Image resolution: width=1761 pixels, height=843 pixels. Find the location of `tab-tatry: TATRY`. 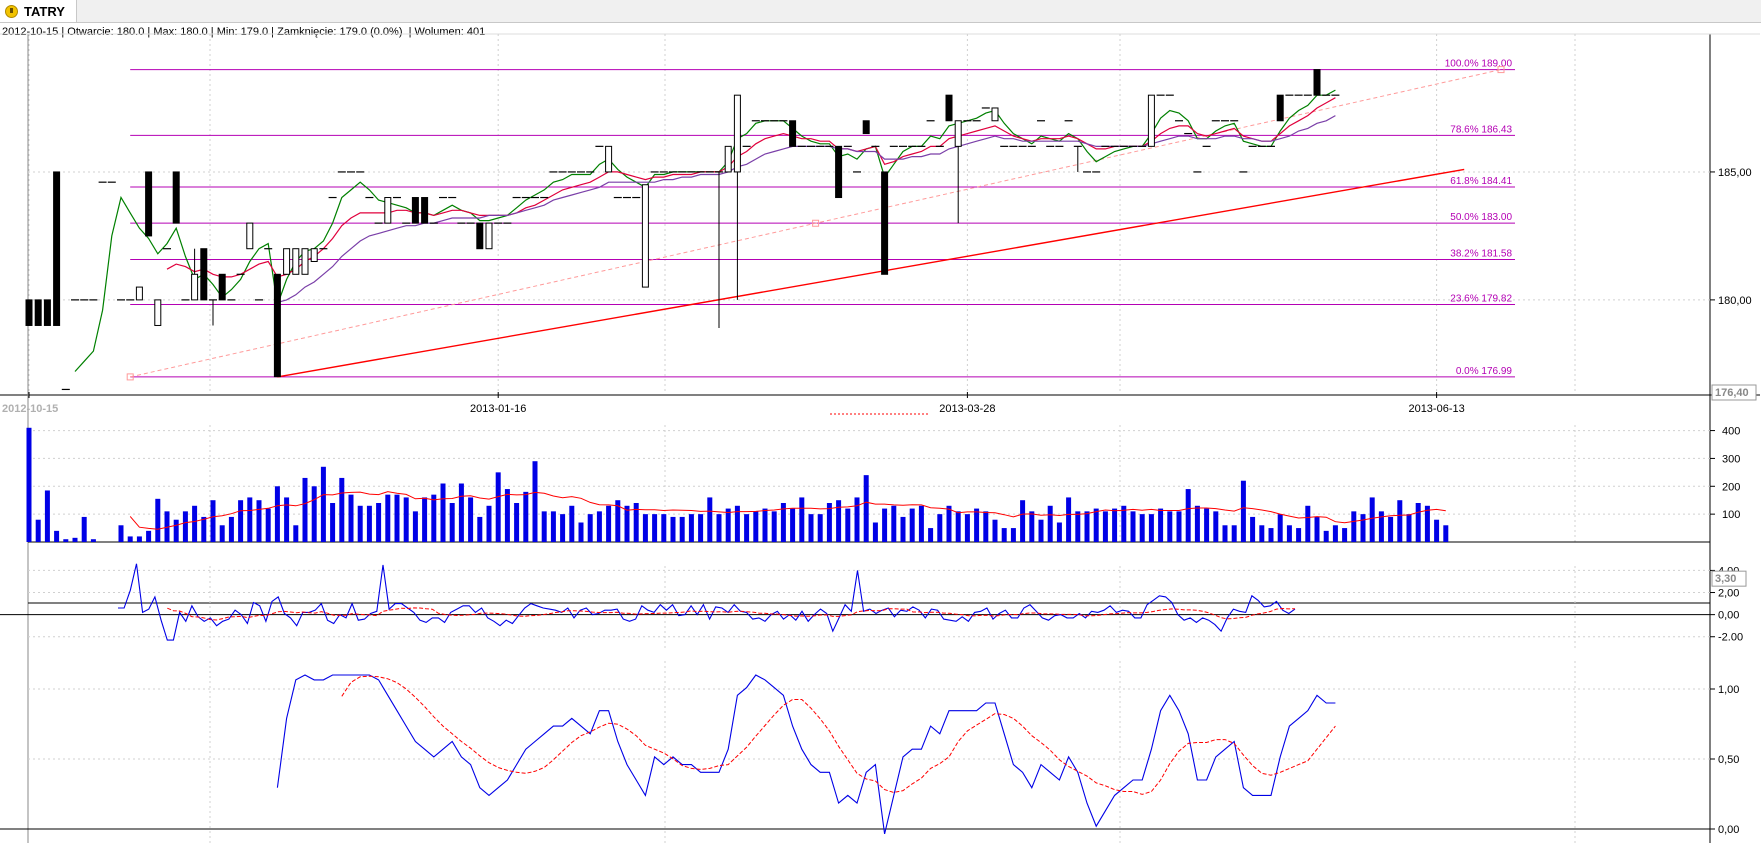

tab-tatry: TATRY is located at coordinates (38, 11).